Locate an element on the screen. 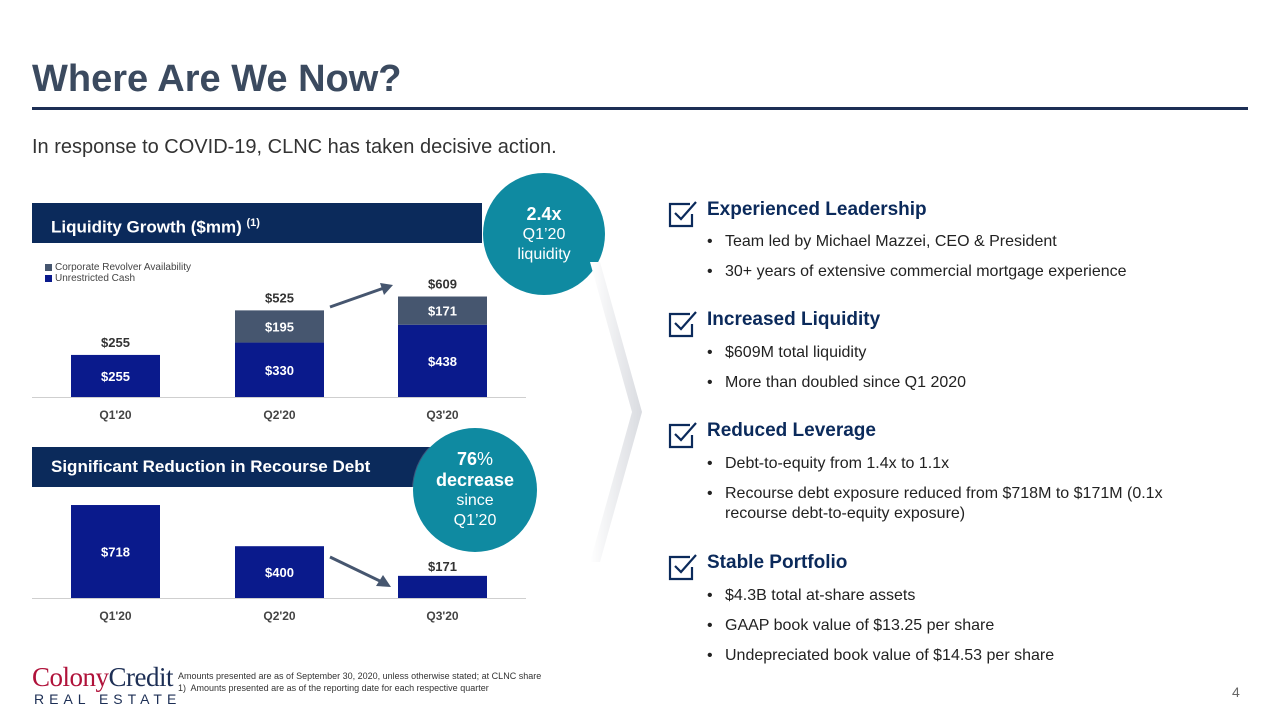 The height and width of the screenshot is (720, 1280). debt-bubble-line2: since is located at coordinates (475, 500).